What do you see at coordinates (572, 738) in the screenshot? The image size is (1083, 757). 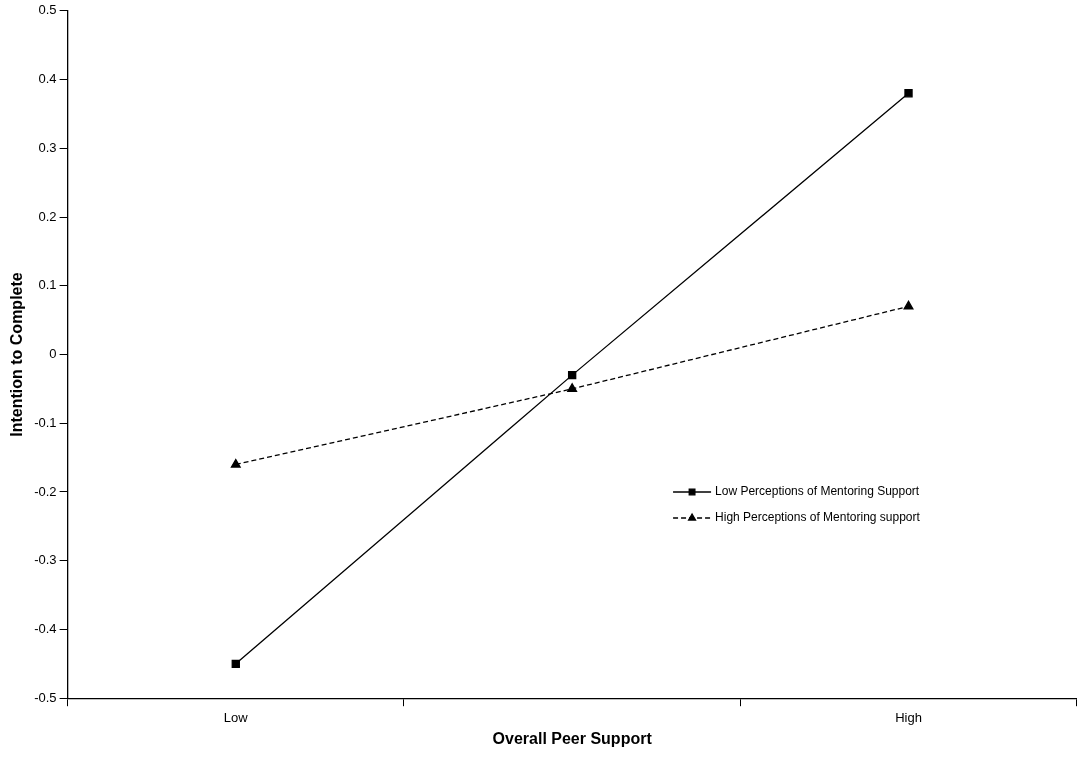 I see `x-axis-title: Overall Peer Support` at bounding box center [572, 738].